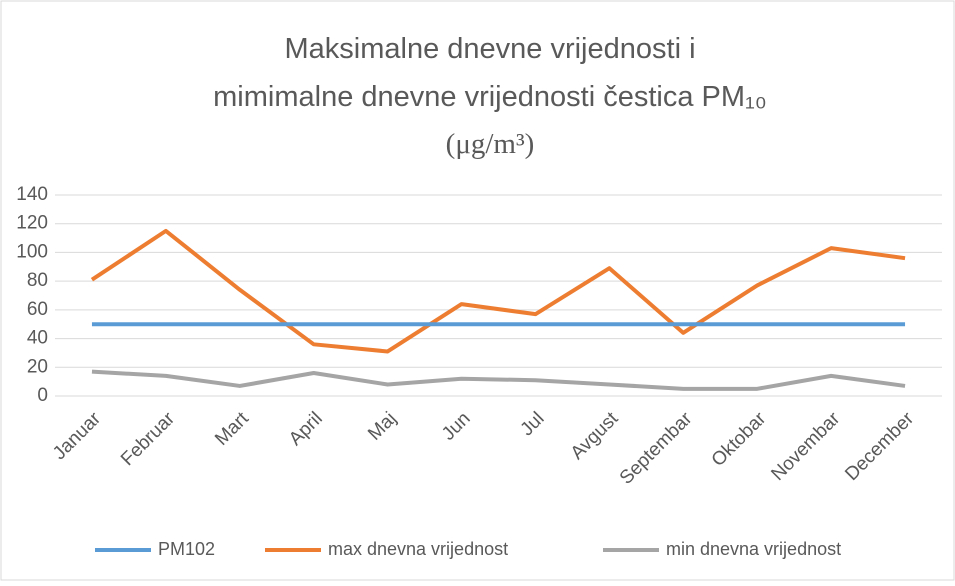  Describe the element at coordinates (490, 144) in the screenshot. I see `chart-title: (μg/m³)` at that location.